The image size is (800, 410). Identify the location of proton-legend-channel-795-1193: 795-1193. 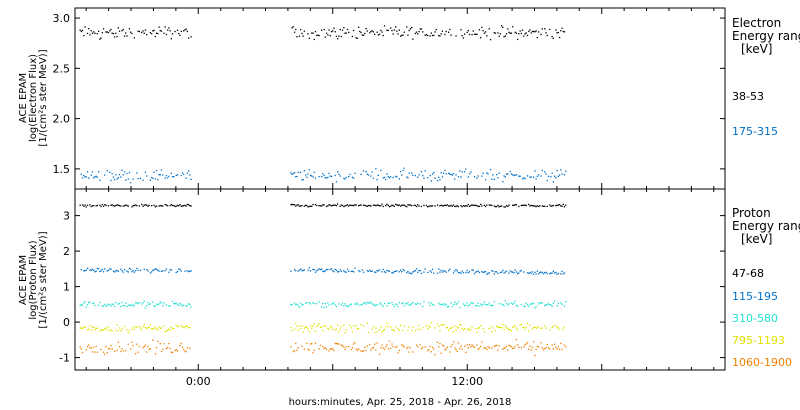
(758, 340).